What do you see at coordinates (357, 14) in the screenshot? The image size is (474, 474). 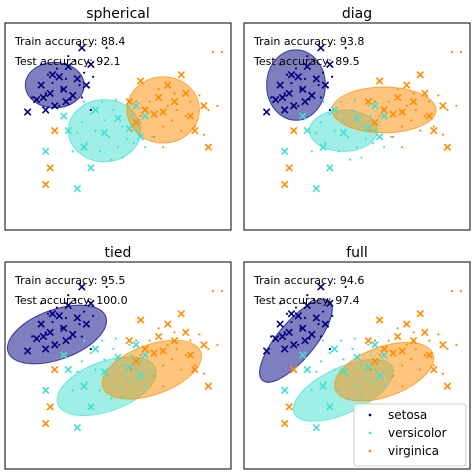 I see `panel-title: diag` at bounding box center [357, 14].